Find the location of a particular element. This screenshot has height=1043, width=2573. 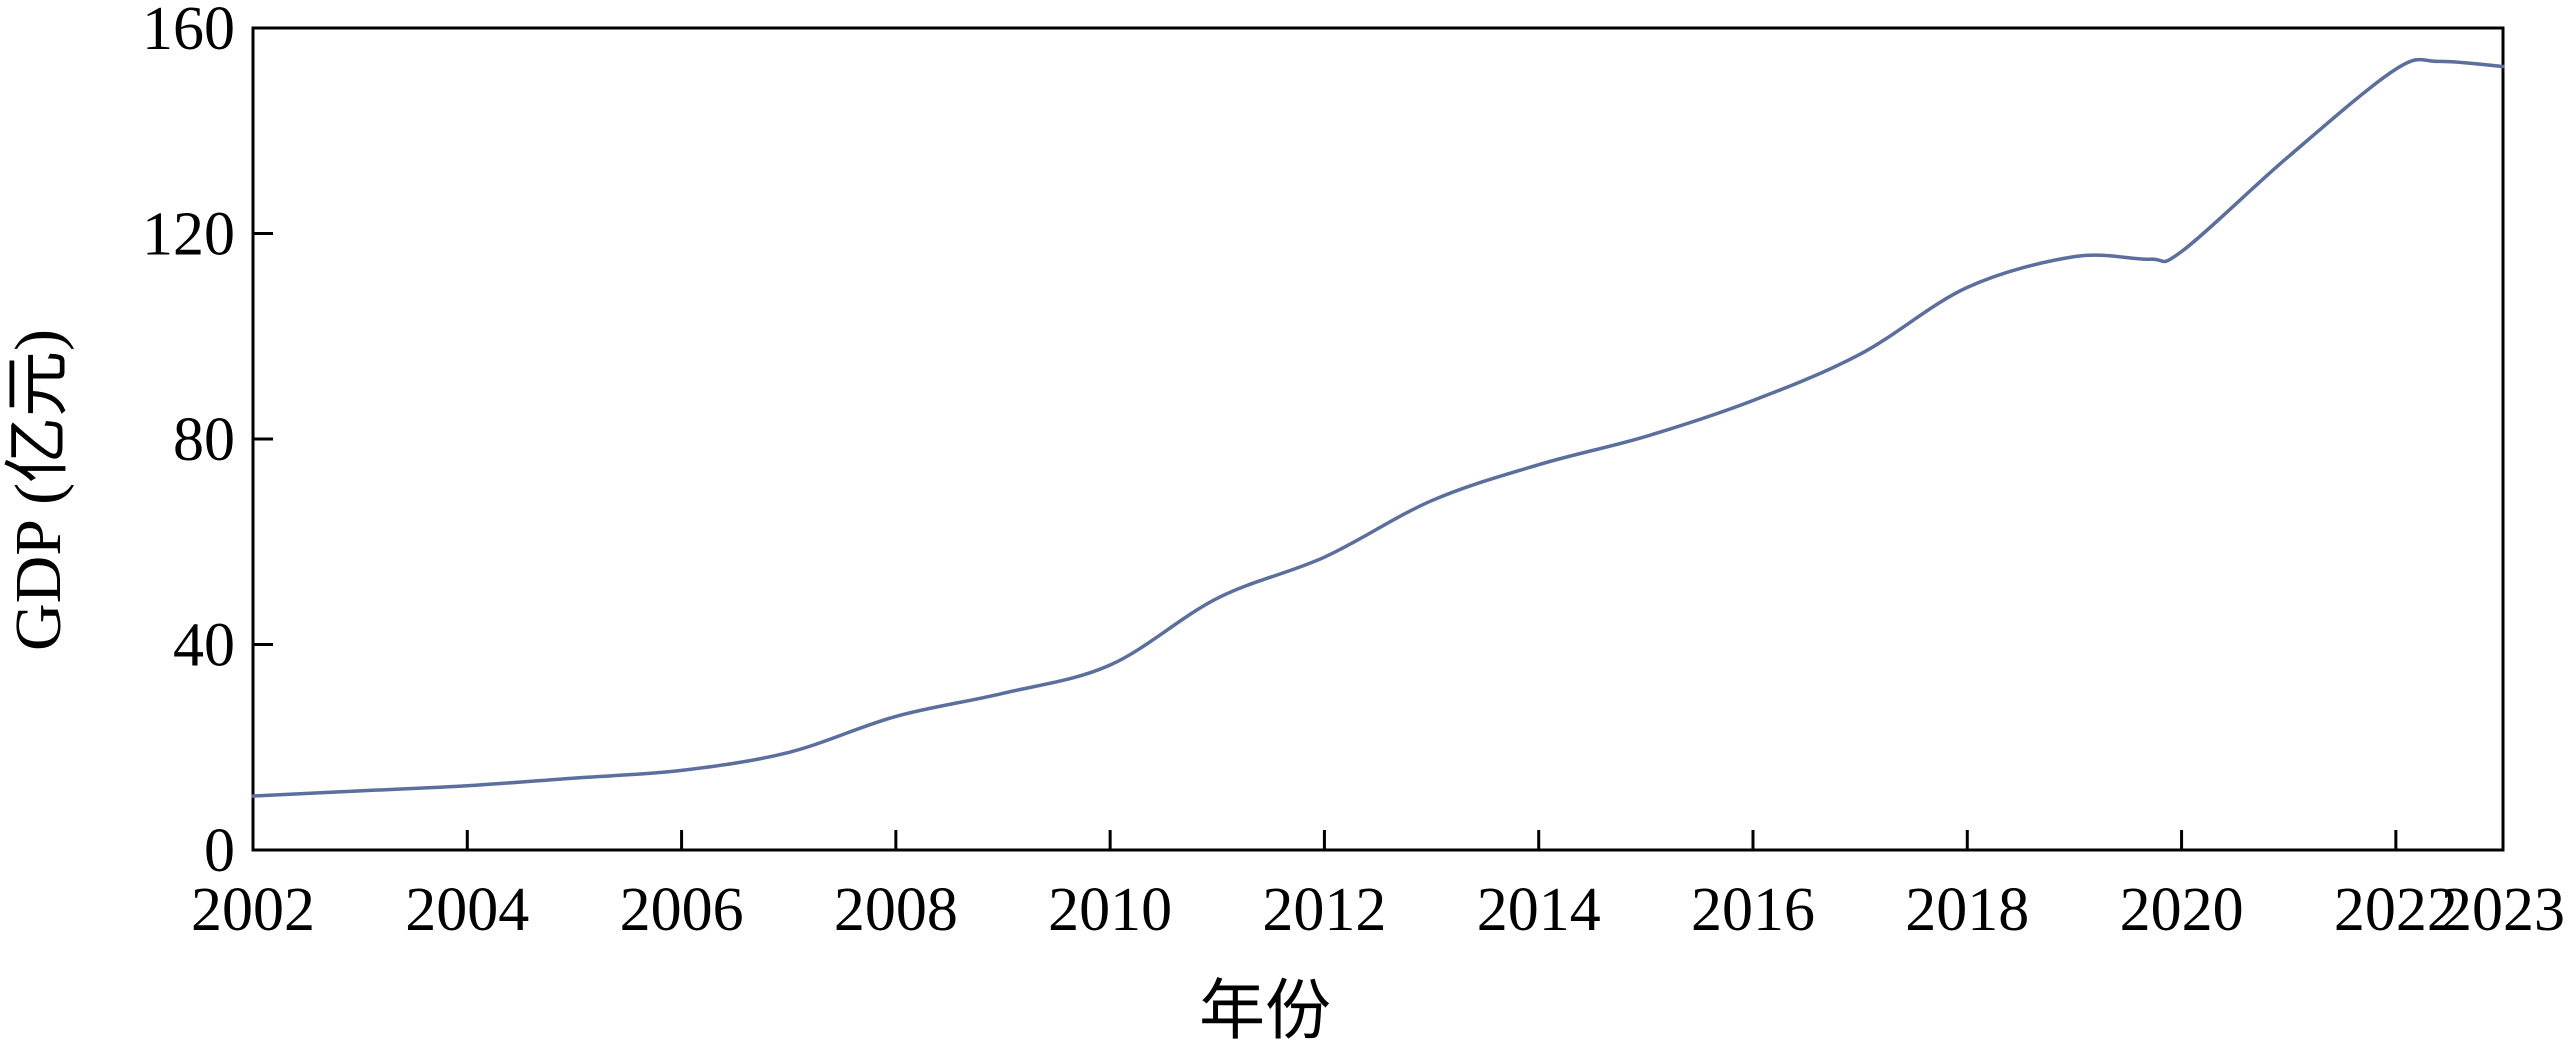

x-tick-label: 2022 is located at coordinates (2396, 910).